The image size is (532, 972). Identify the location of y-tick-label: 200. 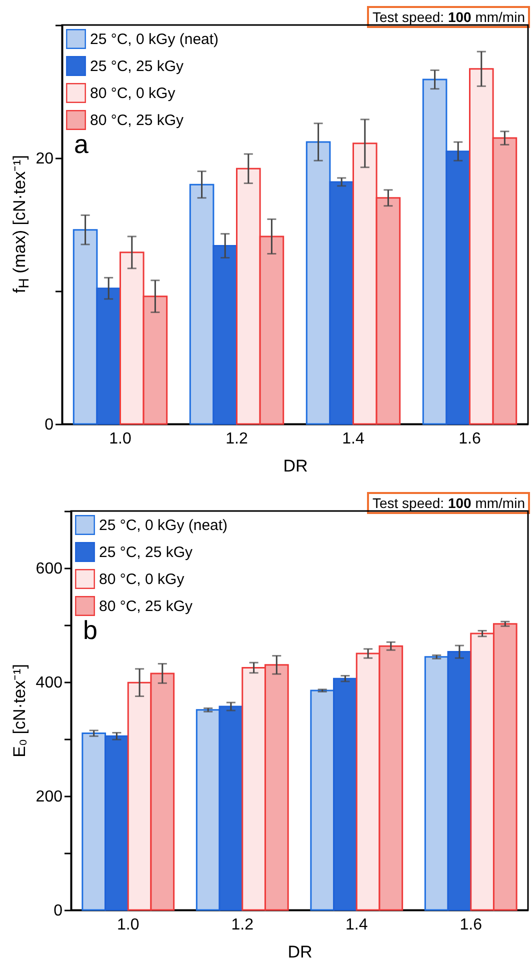
(49, 797).